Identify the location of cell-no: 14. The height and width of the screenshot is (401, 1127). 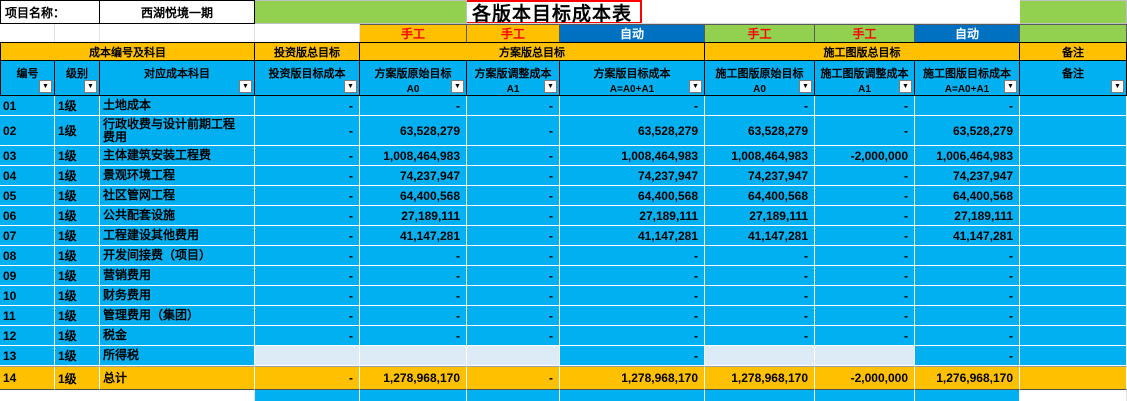
(27, 378).